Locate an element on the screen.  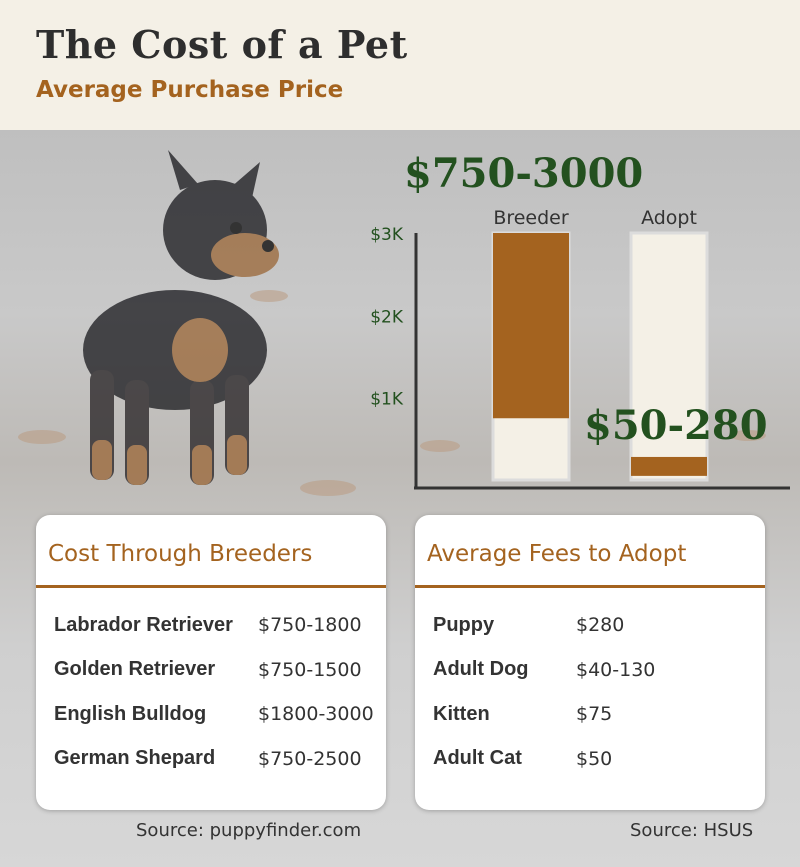
breed-name: Labrador Retriever is located at coordinates (143, 624).